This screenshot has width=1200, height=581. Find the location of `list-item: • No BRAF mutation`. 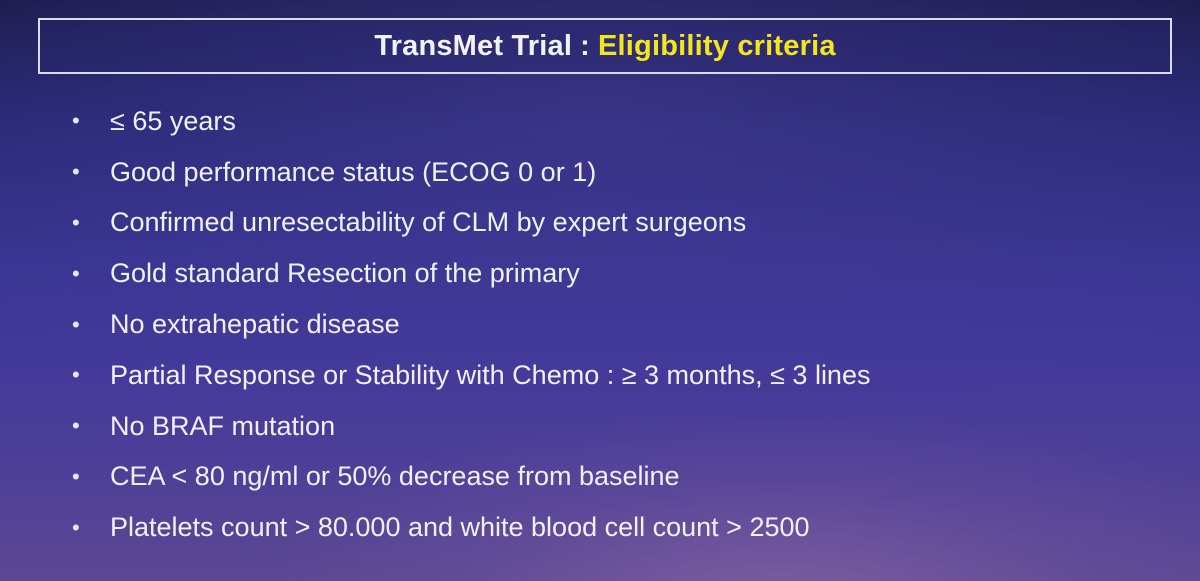

list-item: • No BRAF mutation is located at coordinates (471, 426).